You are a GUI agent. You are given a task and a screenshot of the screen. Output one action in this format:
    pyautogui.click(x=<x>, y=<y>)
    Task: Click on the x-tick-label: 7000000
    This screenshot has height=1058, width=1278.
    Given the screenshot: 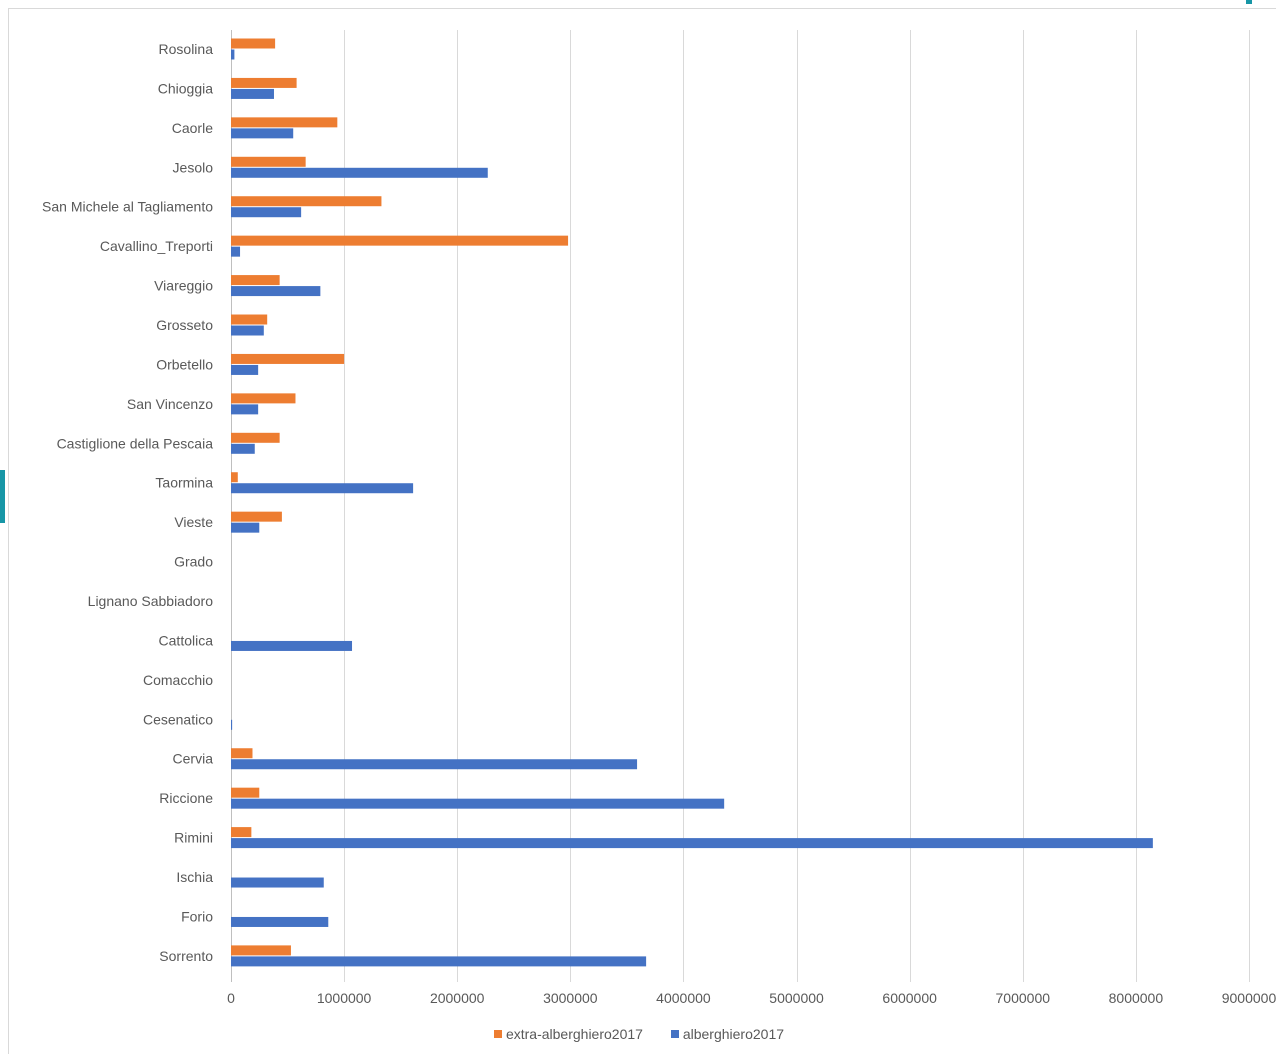 What is the action you would take?
    pyautogui.click(x=1023, y=998)
    